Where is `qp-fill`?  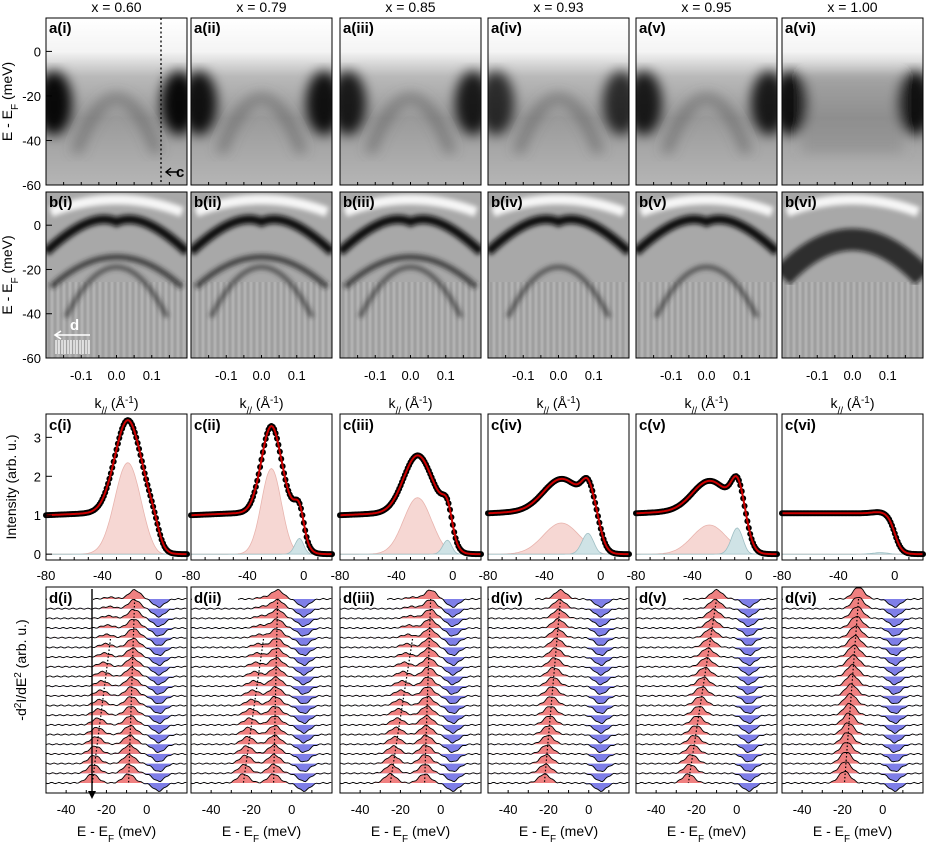
qp-fill is located at coordinates (558, 543).